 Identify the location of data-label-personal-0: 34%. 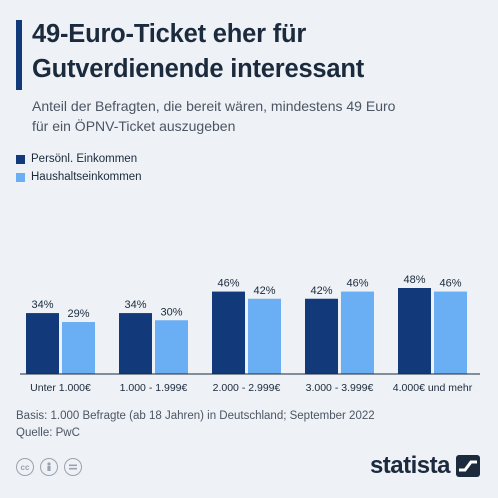
(42, 305).